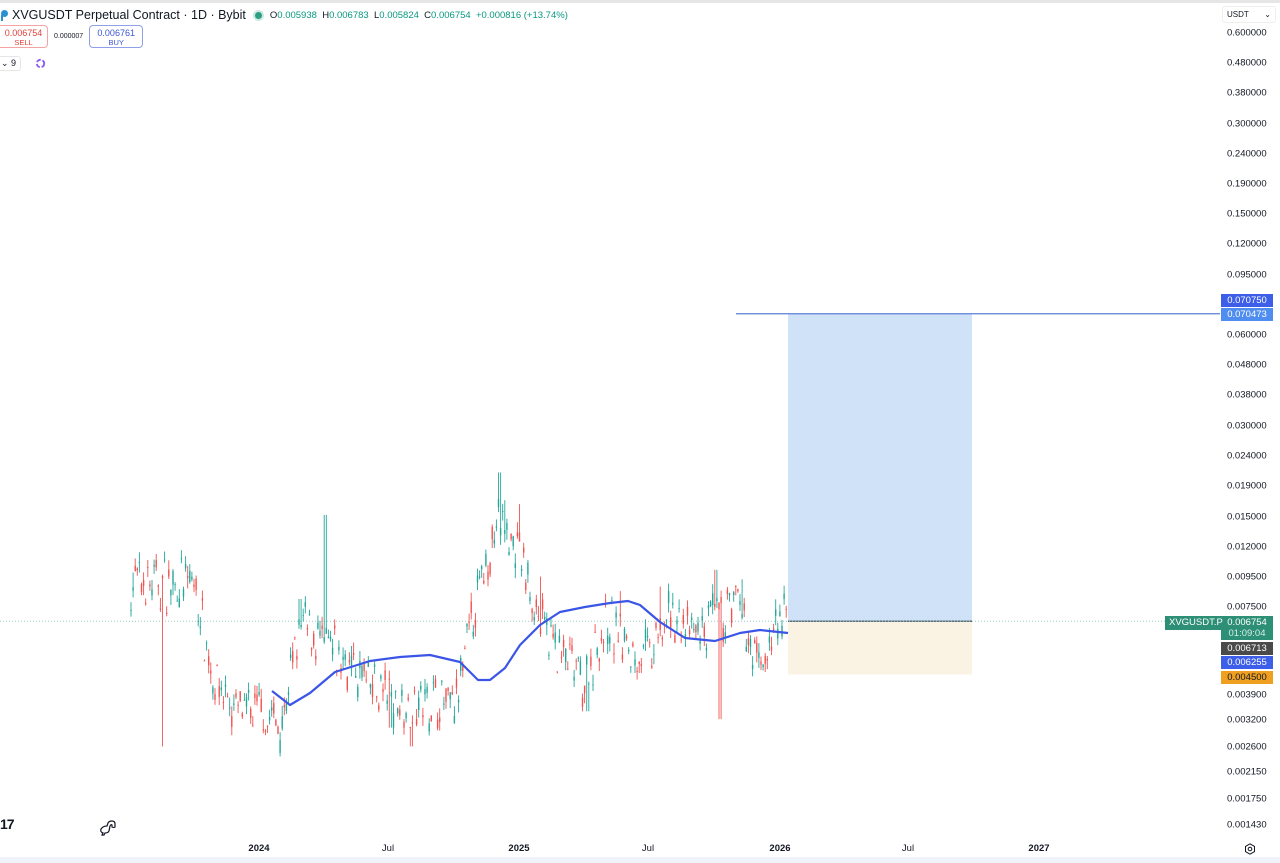 The image size is (1280, 863). I want to click on target-zone, so click(880, 467).